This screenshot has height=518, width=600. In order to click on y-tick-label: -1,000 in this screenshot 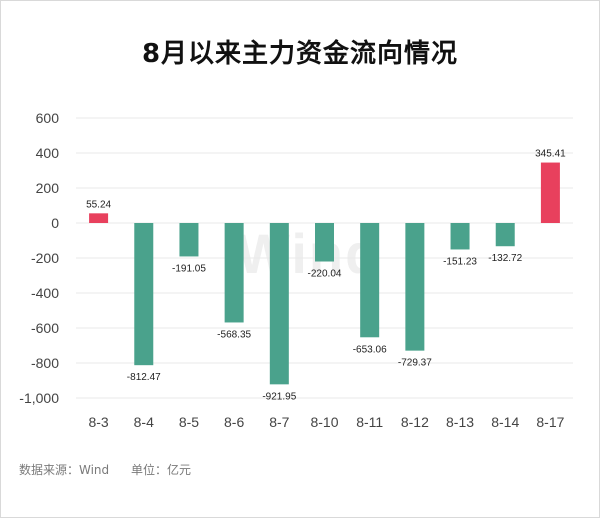, I will do `click(39, 398)`.